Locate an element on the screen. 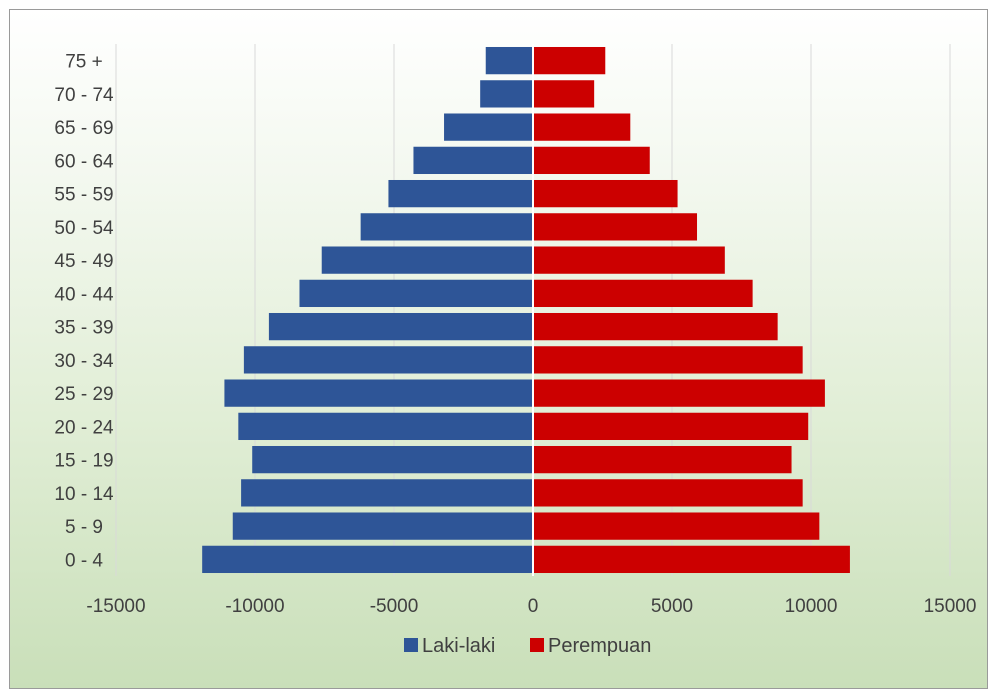 Image resolution: width=997 pixels, height=698 pixels. y-tick-label: 50 - 54 is located at coordinates (84, 228).